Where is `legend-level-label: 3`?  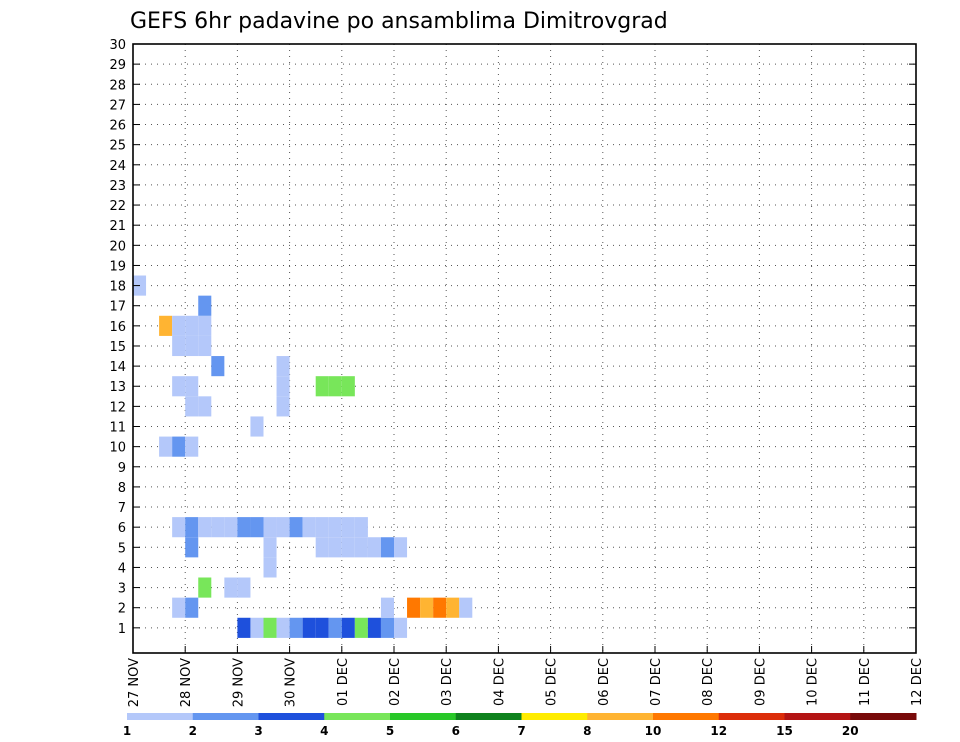 legend-level-label: 3 is located at coordinates (258, 731).